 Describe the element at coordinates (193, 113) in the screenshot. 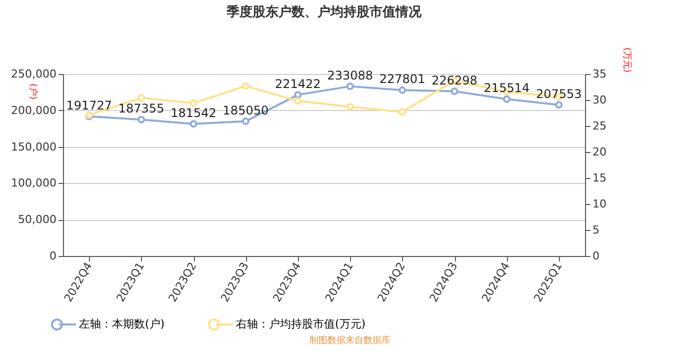

I see `data-label: 181542` at that location.